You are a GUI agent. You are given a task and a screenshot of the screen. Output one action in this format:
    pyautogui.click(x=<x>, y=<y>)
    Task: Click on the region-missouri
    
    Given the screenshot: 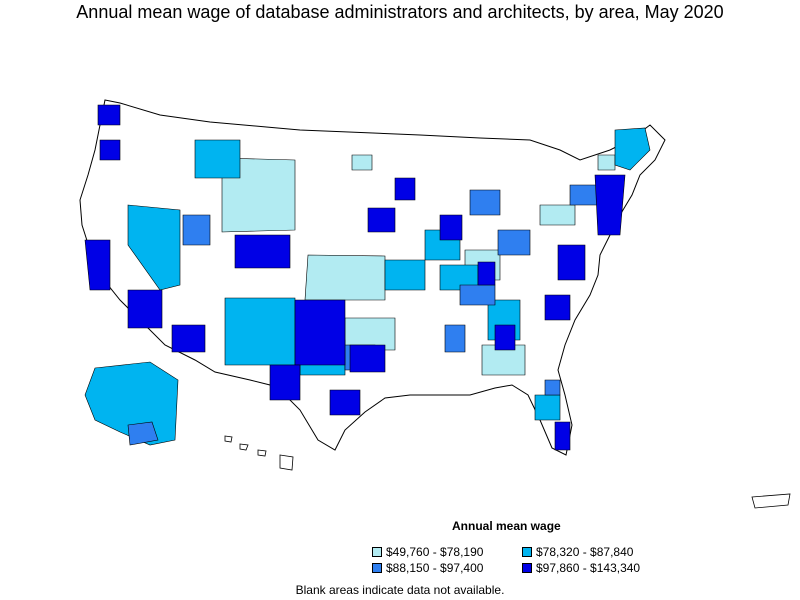 What is the action you would take?
    pyautogui.click(x=405, y=275)
    